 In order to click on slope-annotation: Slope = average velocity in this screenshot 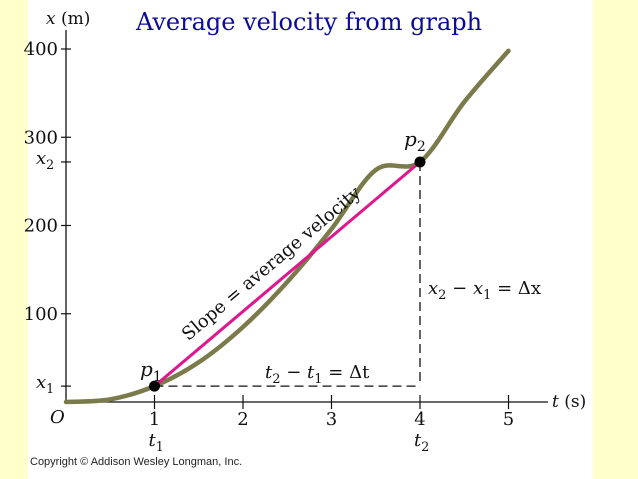, I will do `click(272, 263)`.